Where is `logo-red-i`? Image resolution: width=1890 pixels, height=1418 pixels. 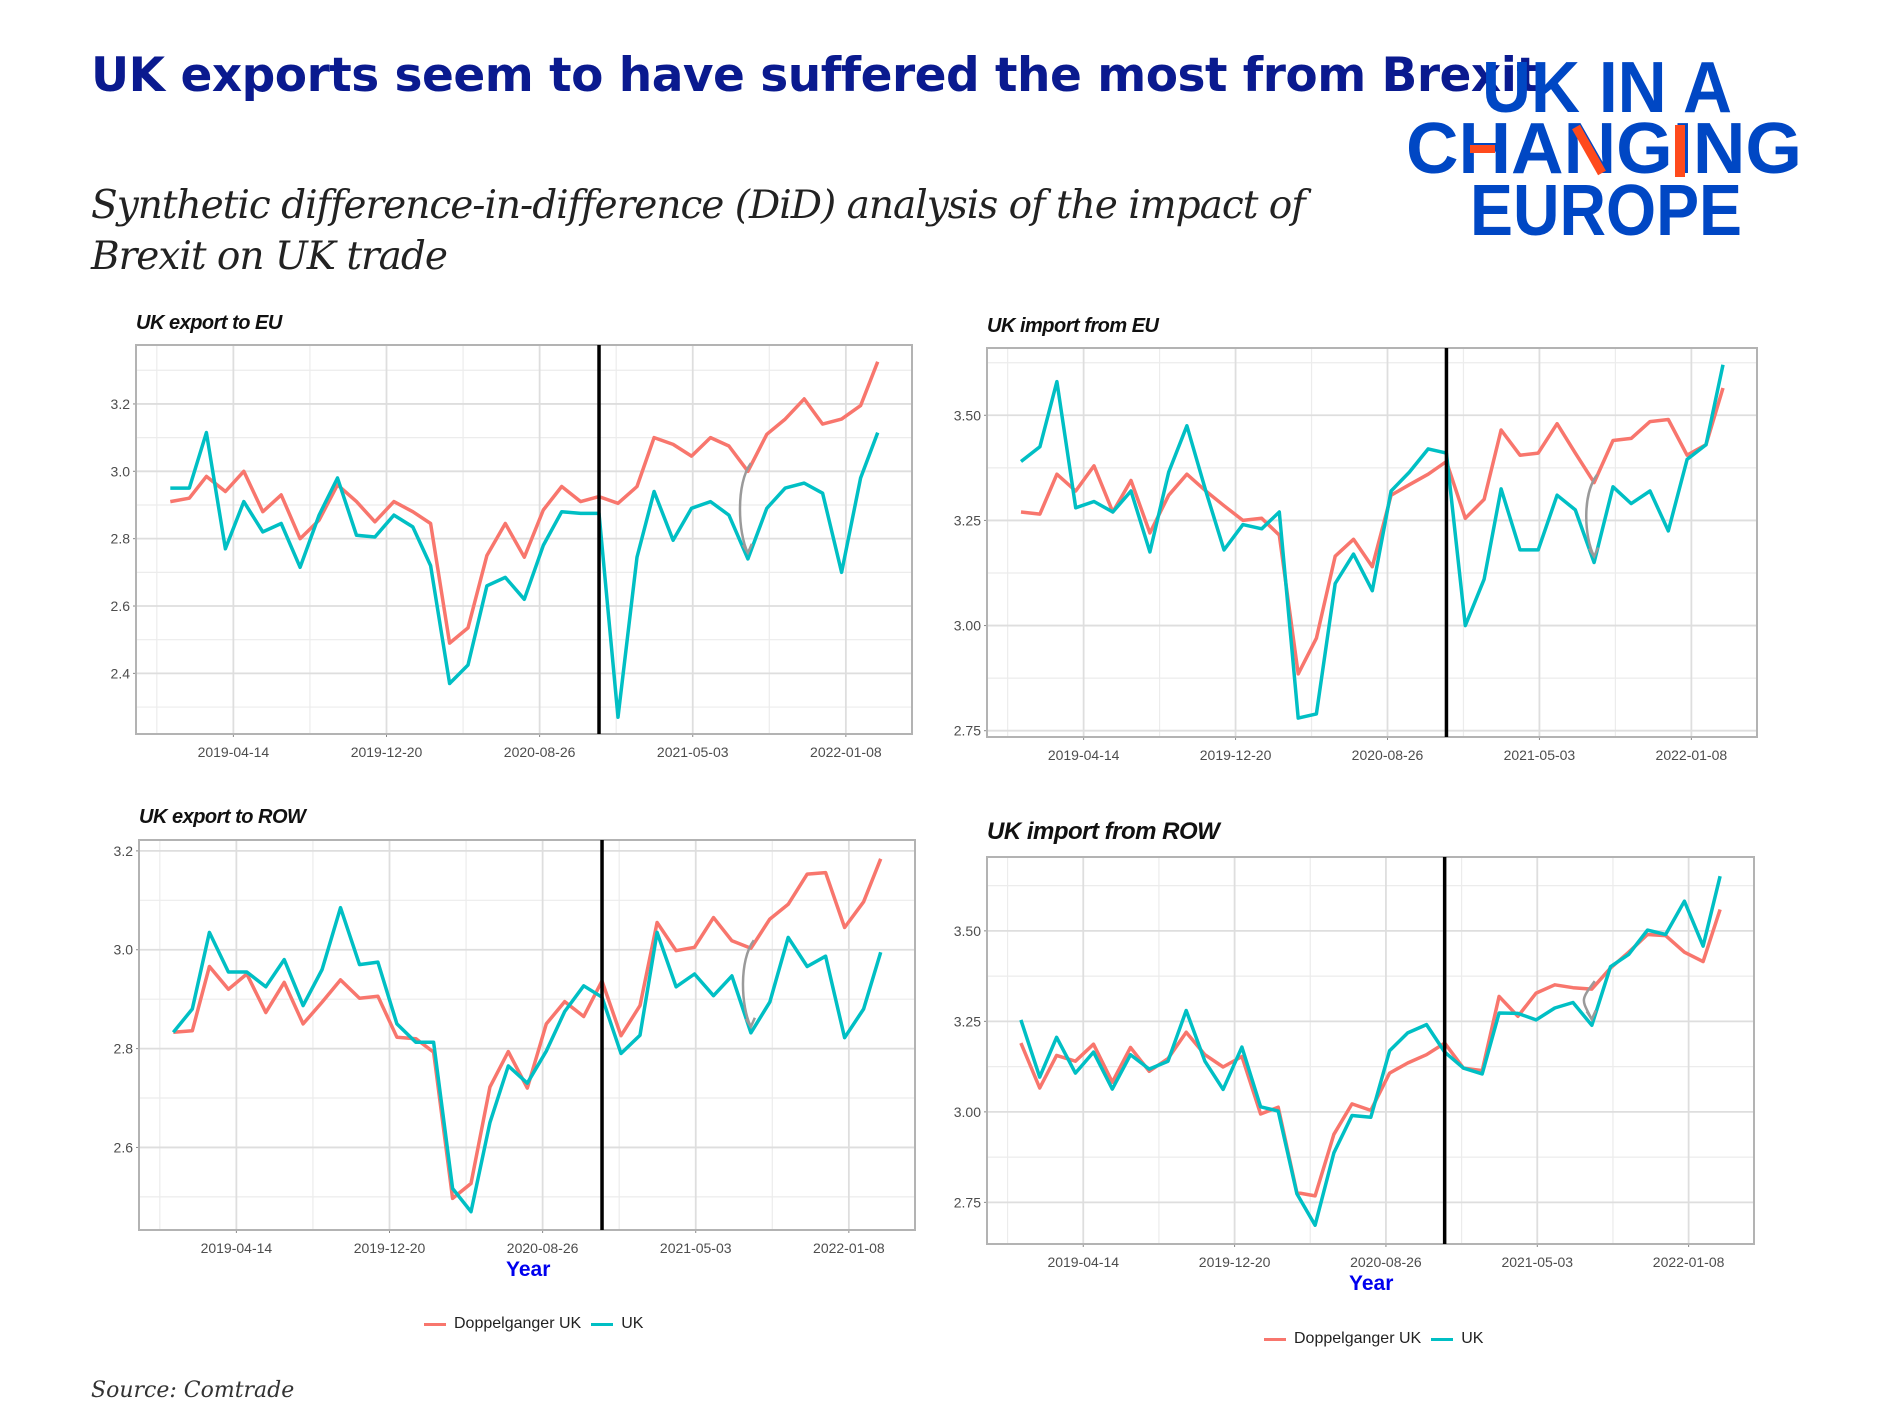
logo-red-i is located at coordinates (1680, 151).